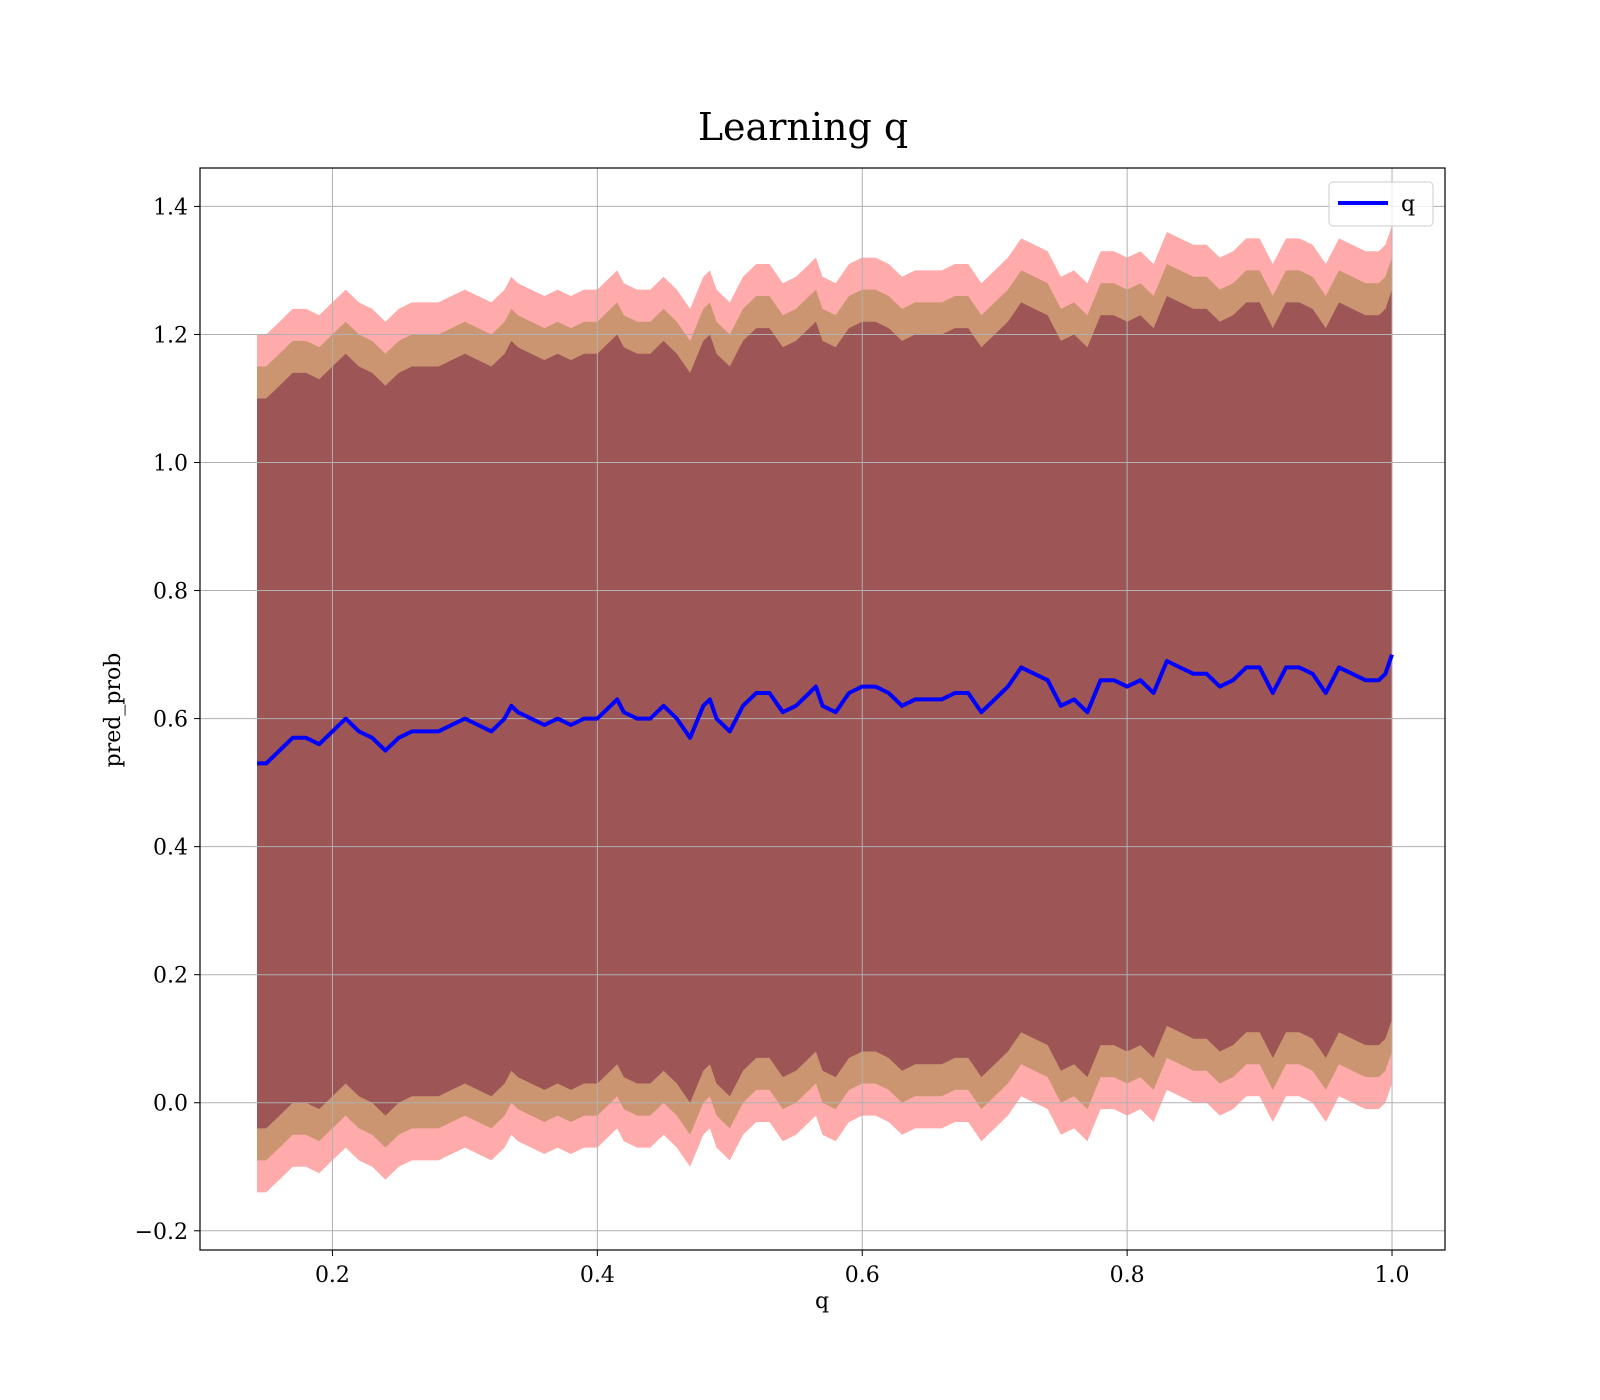 This screenshot has width=1600, height=1400. What do you see at coordinates (170, 848) in the screenshot?
I see `y-tick-label: 0.4` at bounding box center [170, 848].